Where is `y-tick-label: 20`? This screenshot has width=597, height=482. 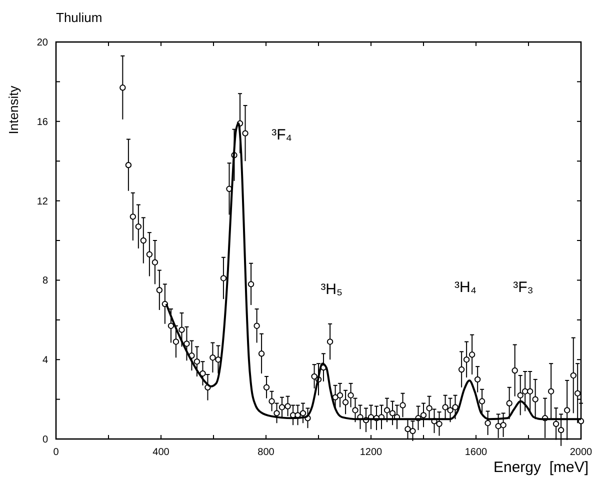
y-tick-label: 20 is located at coordinates (42, 43).